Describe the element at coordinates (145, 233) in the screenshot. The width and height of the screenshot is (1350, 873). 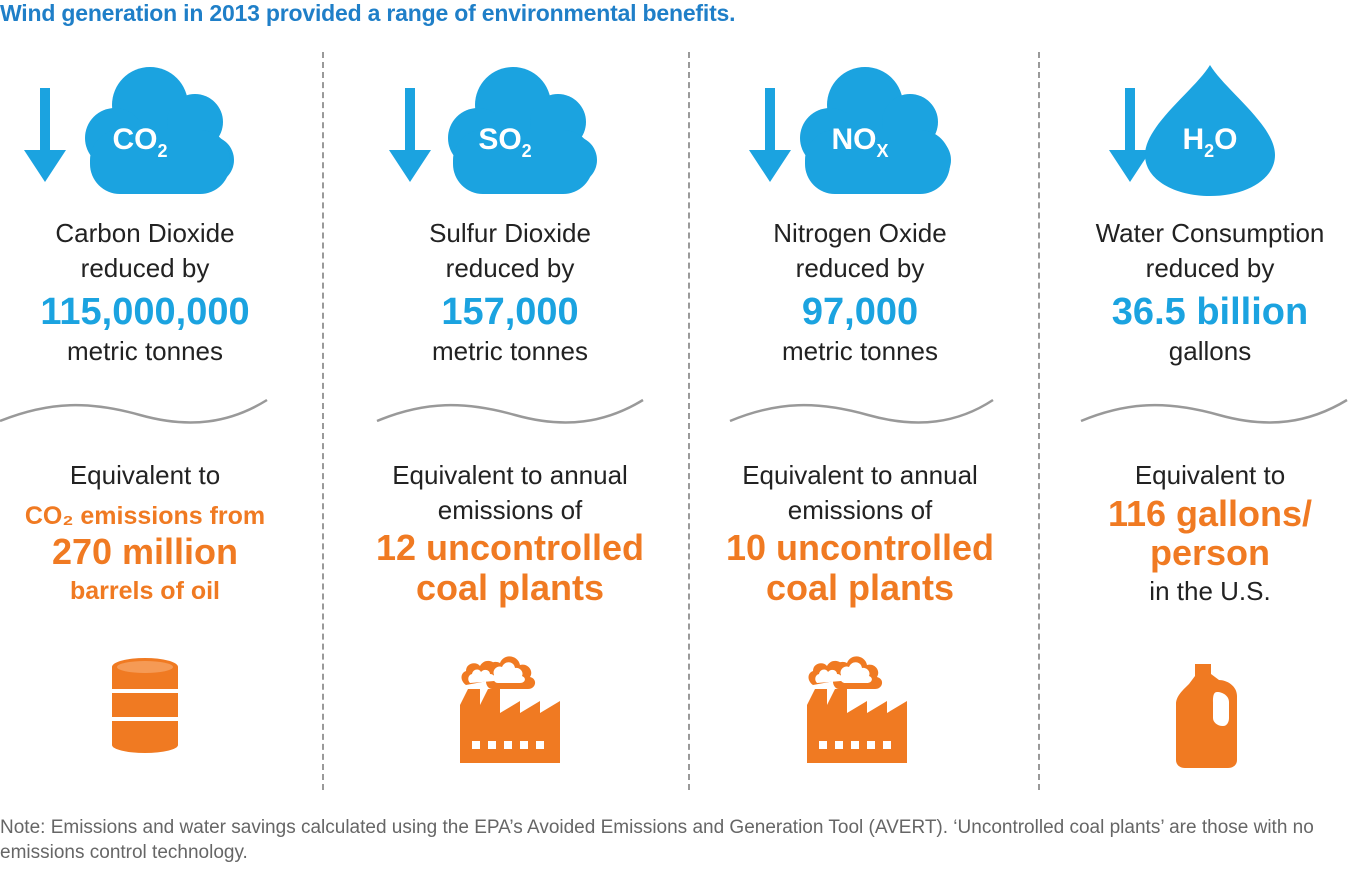
I see `gas-name: Carbon Dioxide` at that location.